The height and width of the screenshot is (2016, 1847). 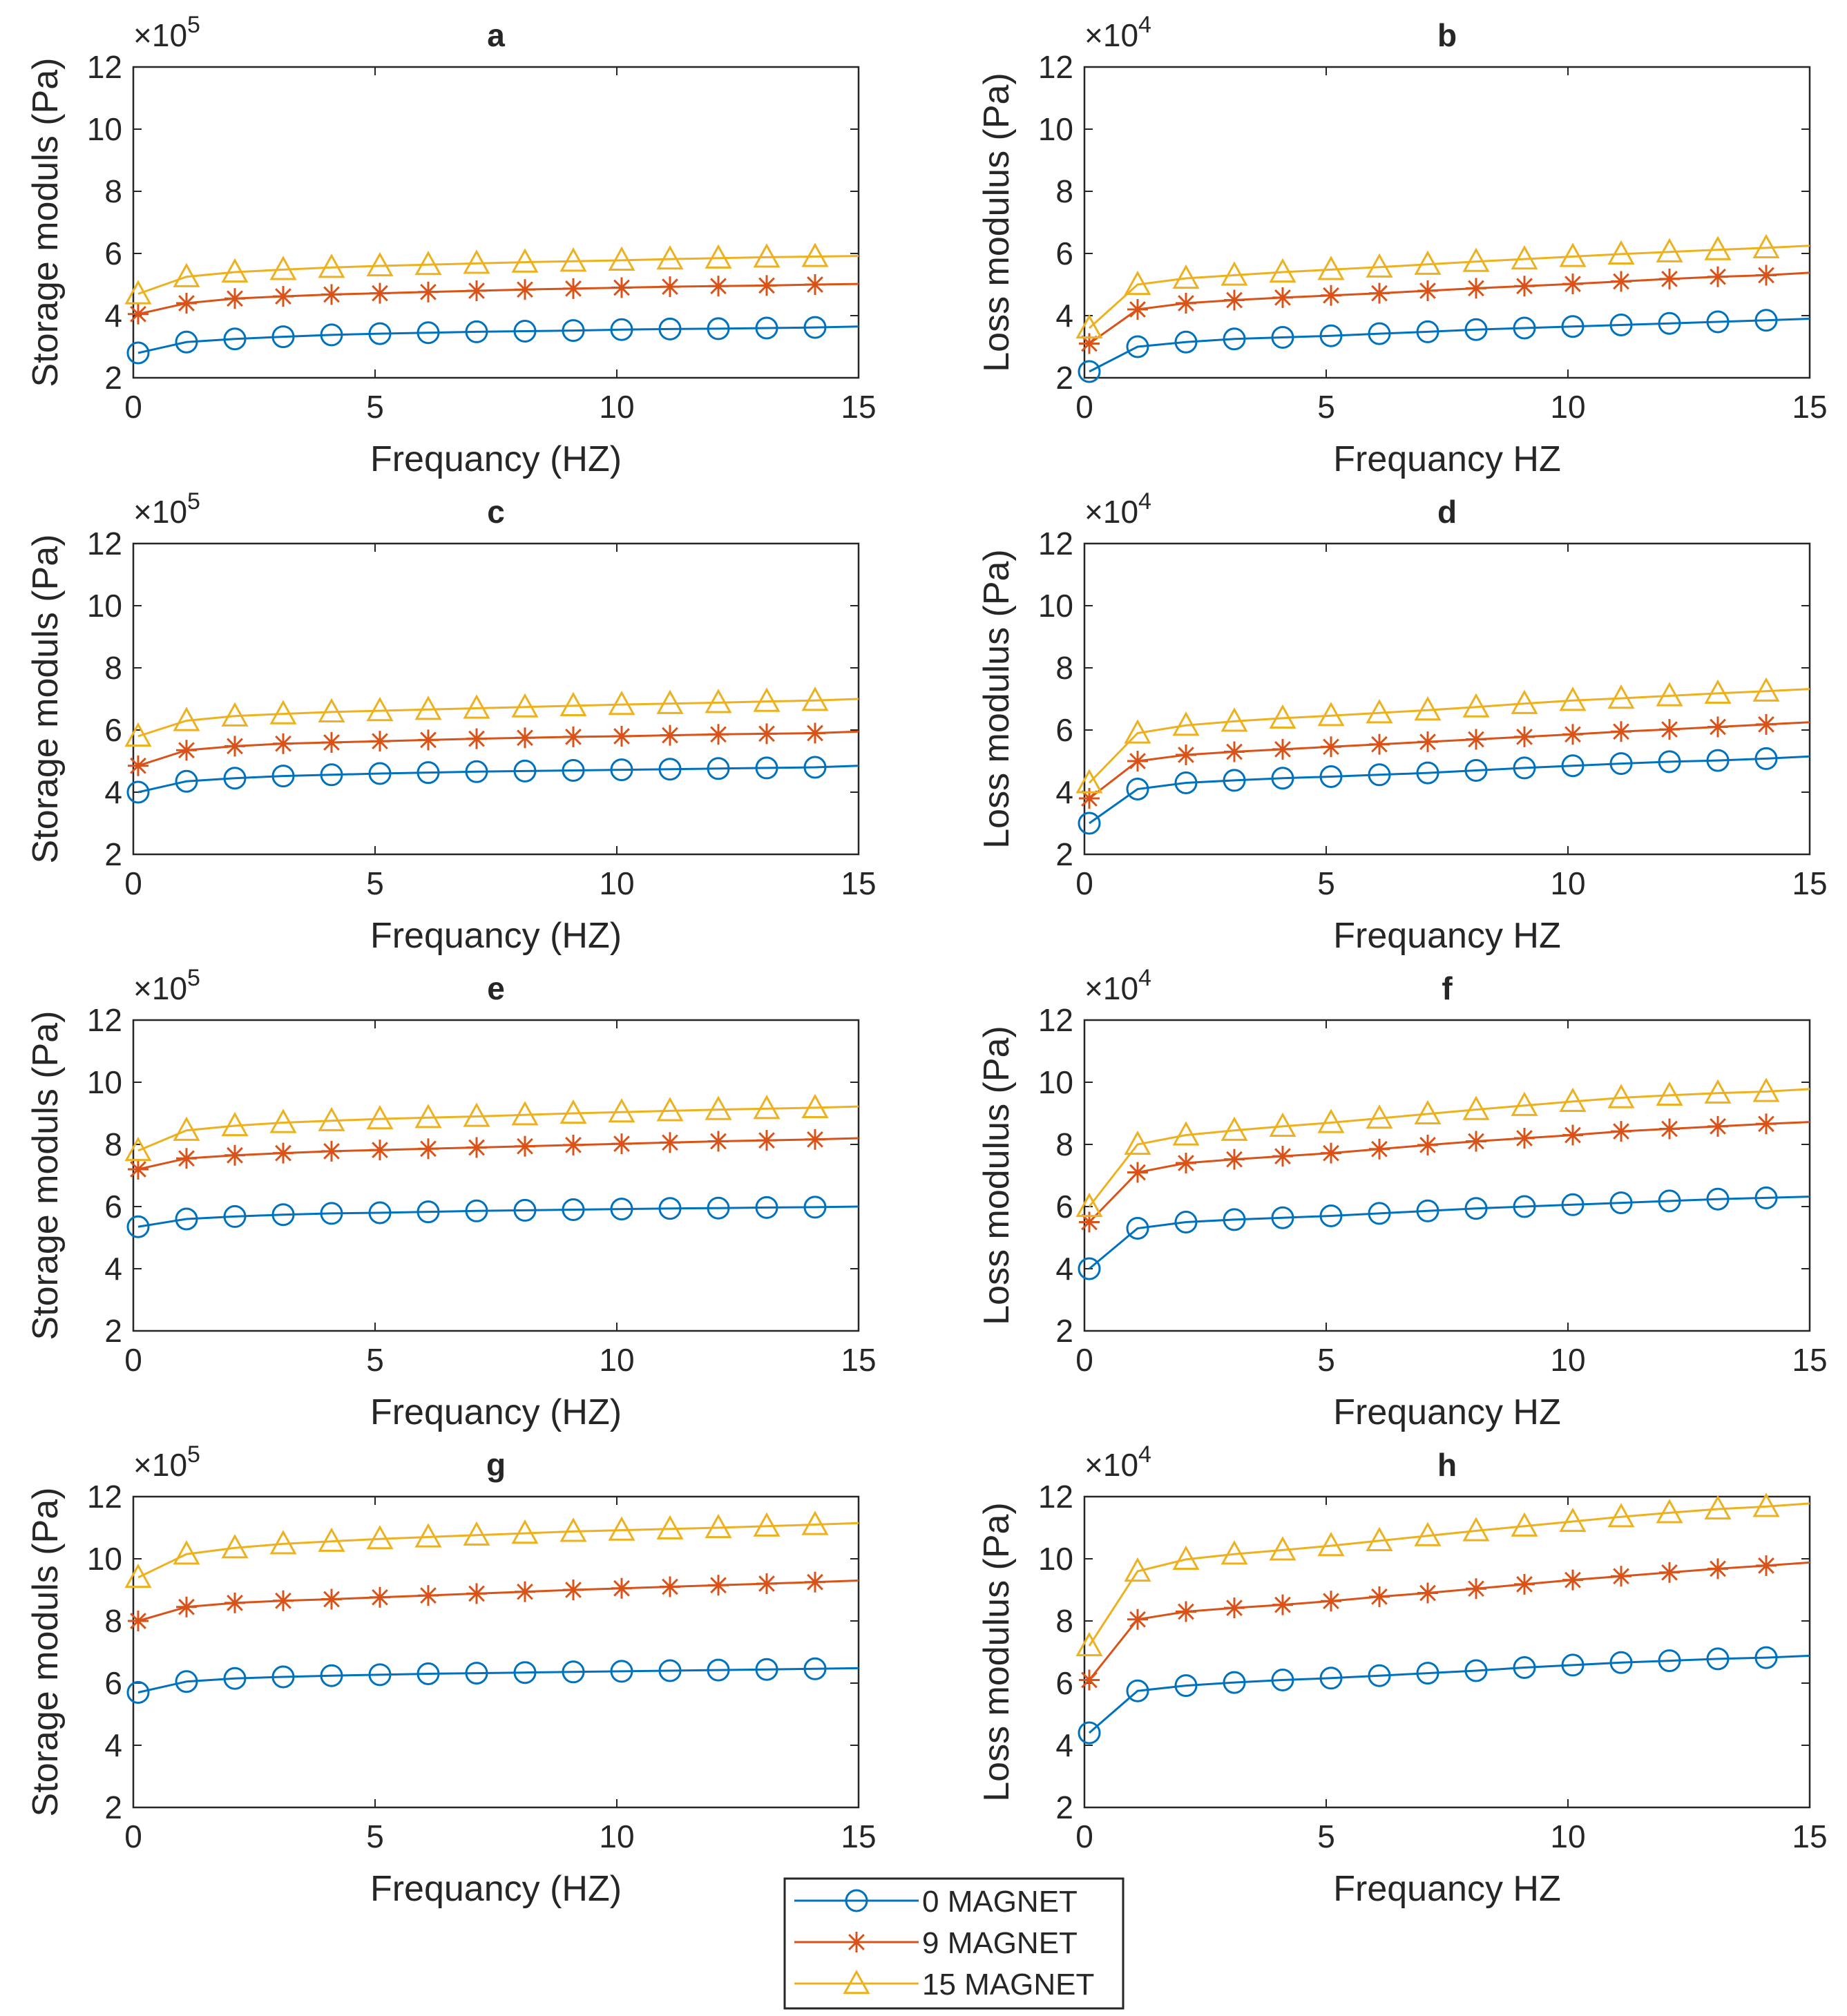 I want to click on x-axis-label: Frequancy (HZ), so click(x=496, y=1889).